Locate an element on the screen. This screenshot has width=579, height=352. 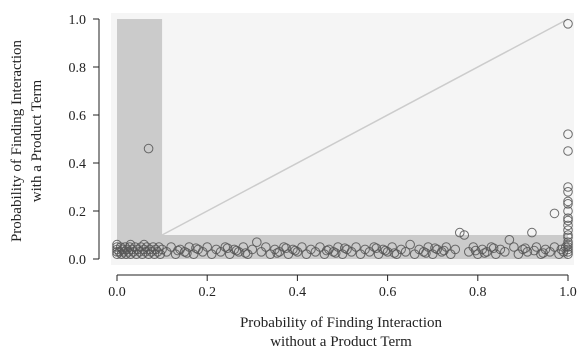
x-tick-label-2: 0.4 is located at coordinates (298, 292).